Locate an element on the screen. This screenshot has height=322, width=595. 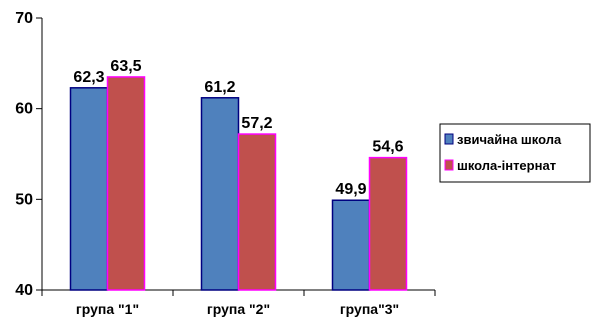
x-axis: група "1" група "2" група"3" is located at coordinates (238, 303).